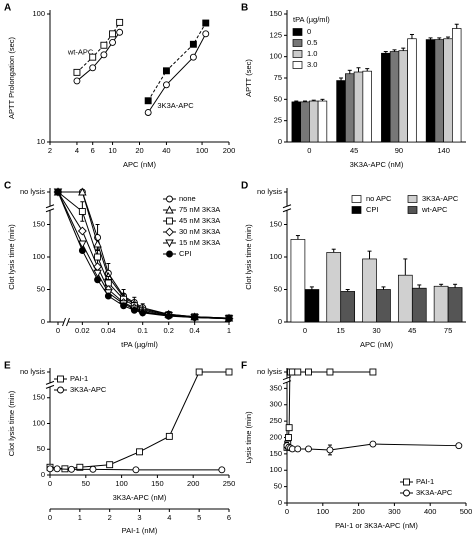  What do you see at coordinates (466, 511) in the screenshot?
I see `x-tick-label: 500` at bounding box center [466, 511].